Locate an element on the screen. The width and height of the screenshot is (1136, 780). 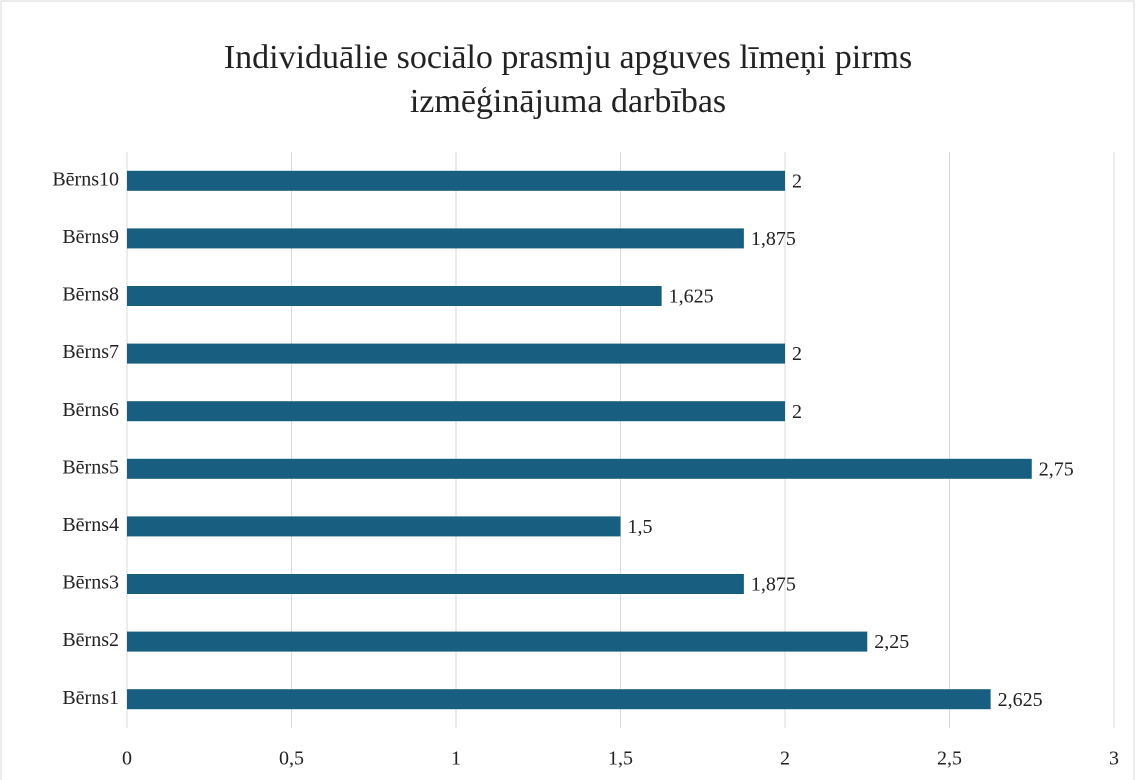
x-tick-label: 3 is located at coordinates (1114, 759).